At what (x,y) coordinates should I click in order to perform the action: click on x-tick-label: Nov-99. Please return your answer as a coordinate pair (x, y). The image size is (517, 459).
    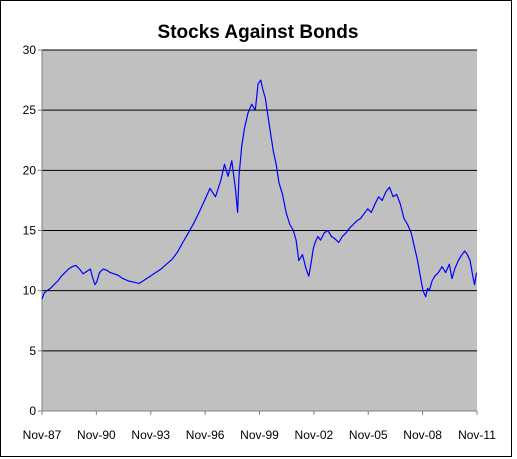
    Looking at the image, I should click on (259, 435).